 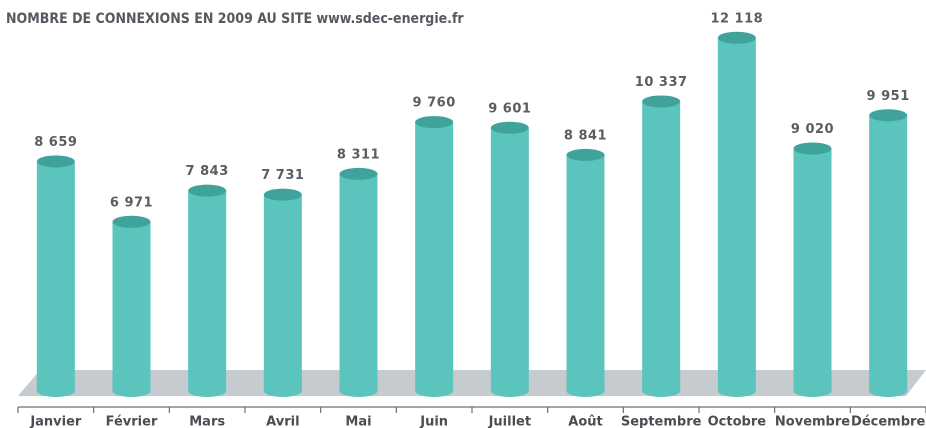 What do you see at coordinates (585, 135) in the screenshot?
I see `value-label: 8 841` at bounding box center [585, 135].